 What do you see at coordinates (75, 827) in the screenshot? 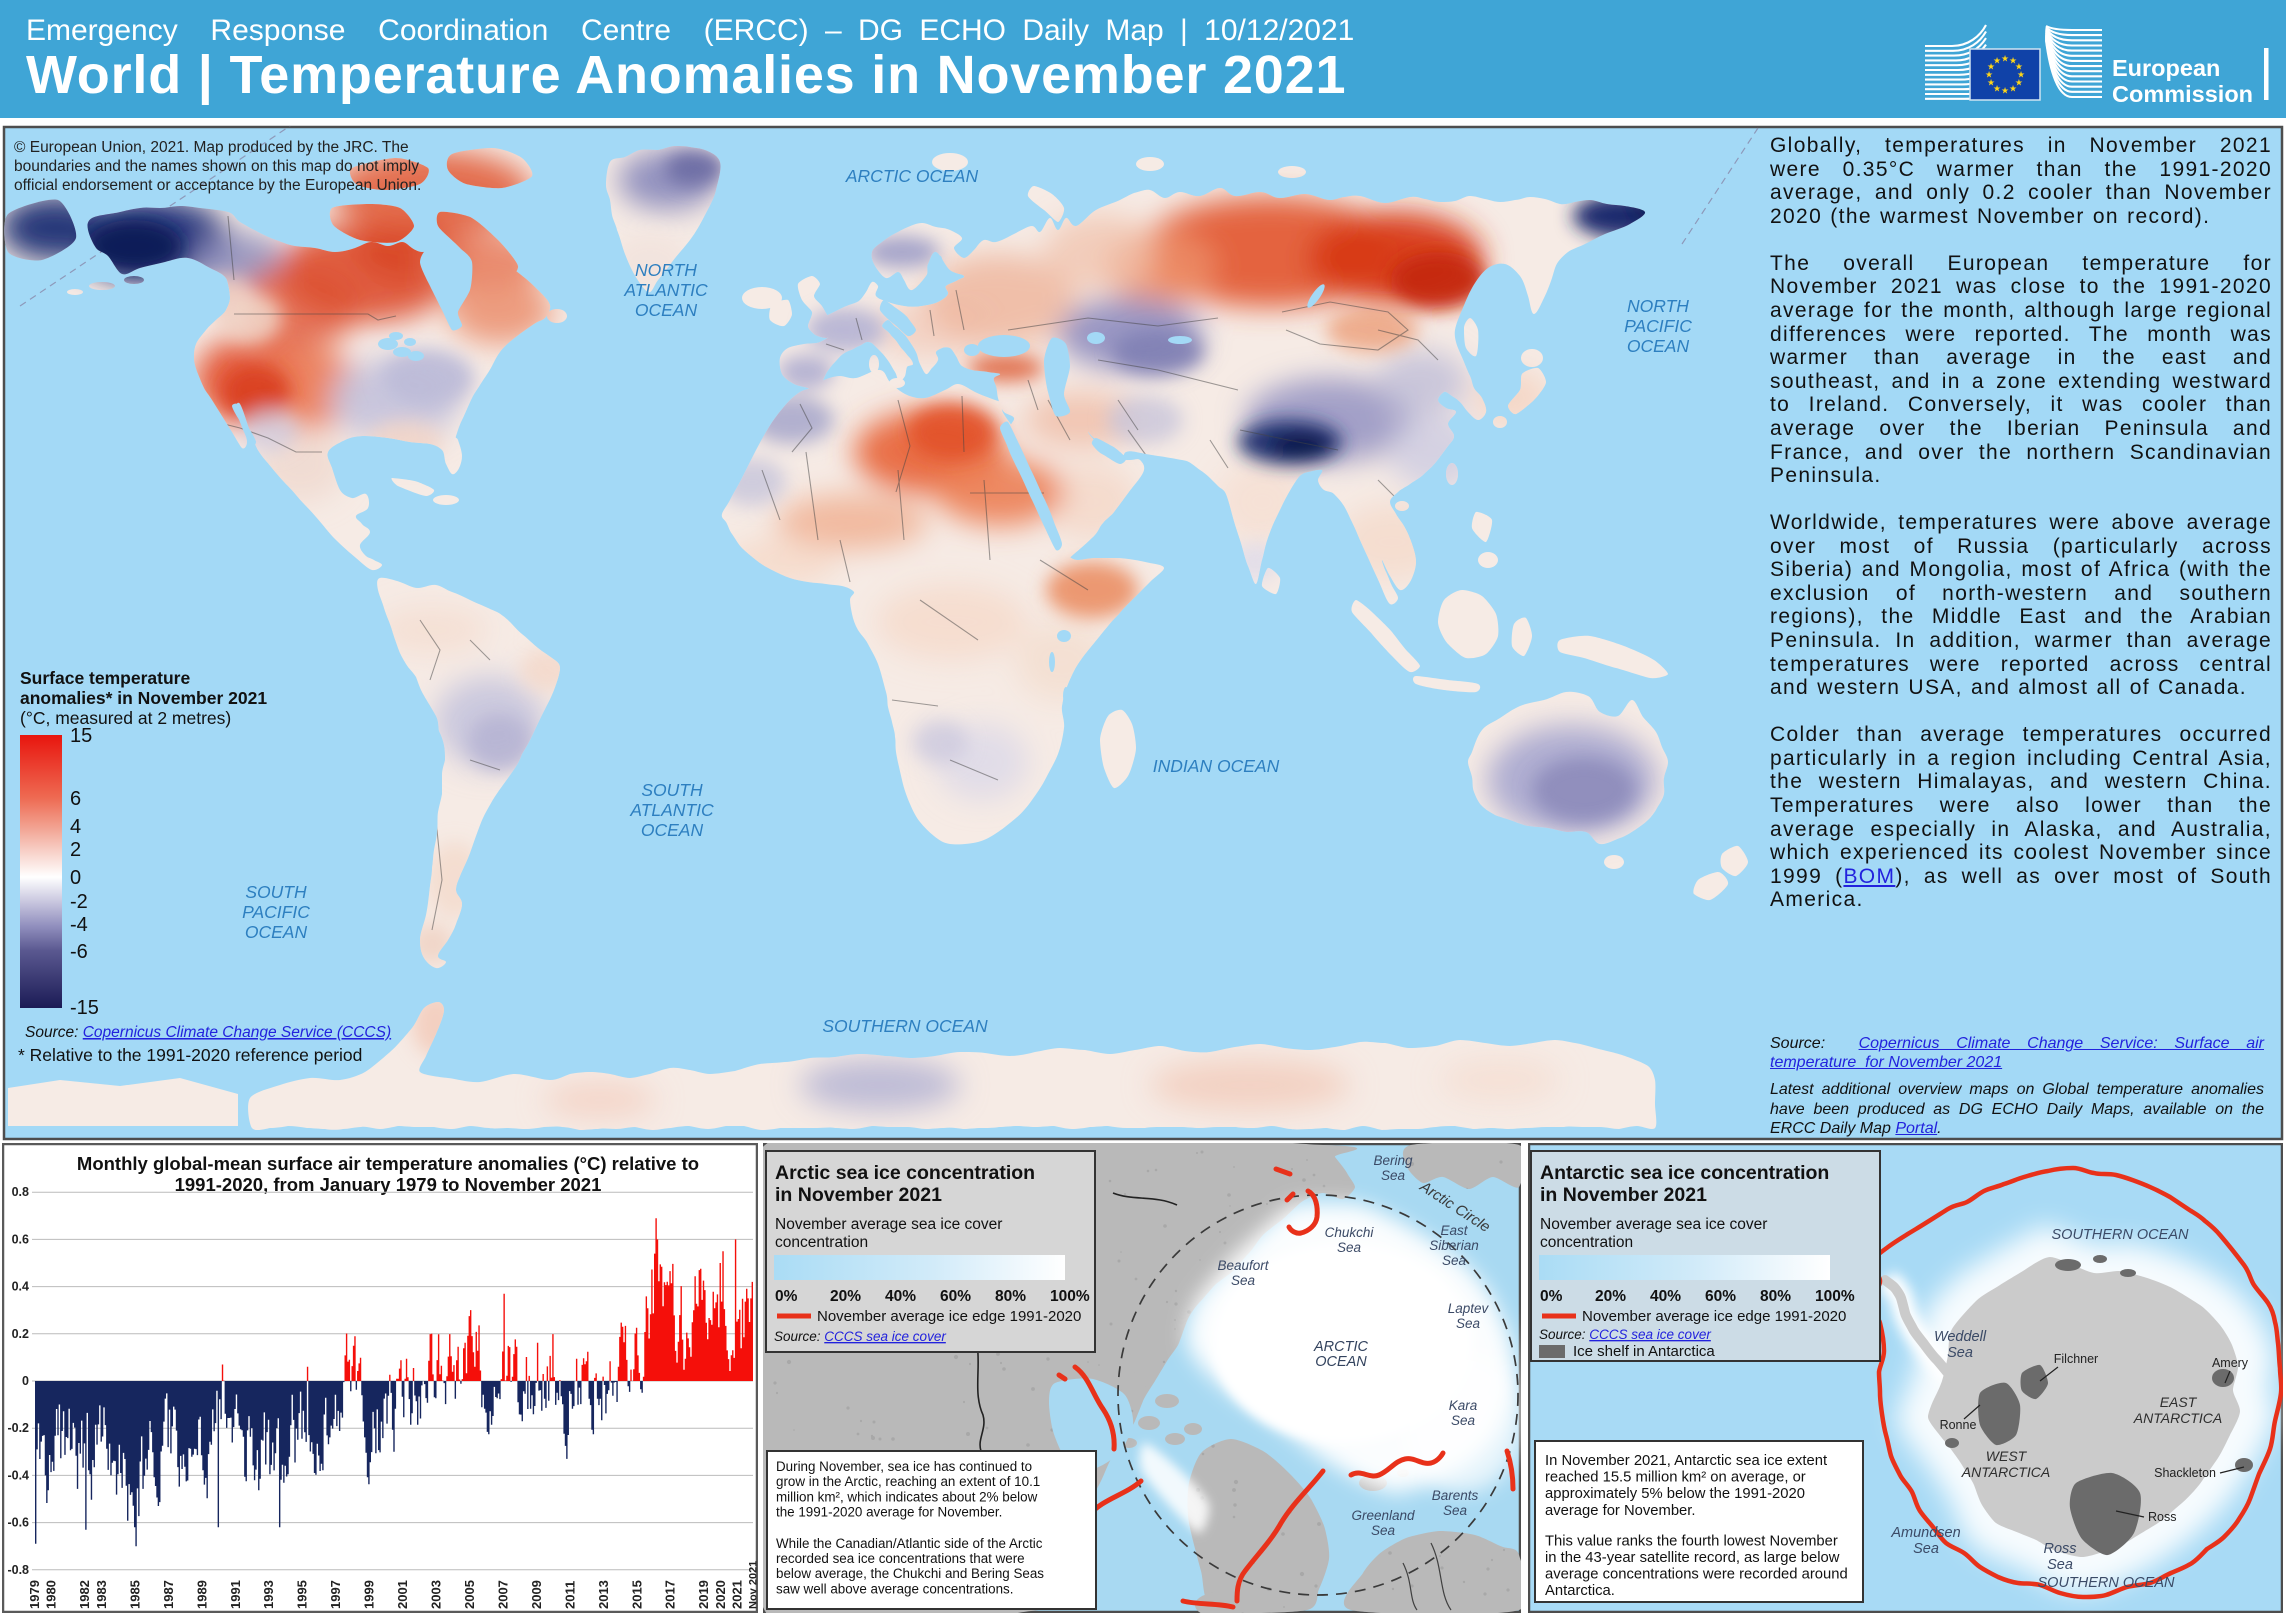
I see `svg-text: 4` at bounding box center [75, 827].